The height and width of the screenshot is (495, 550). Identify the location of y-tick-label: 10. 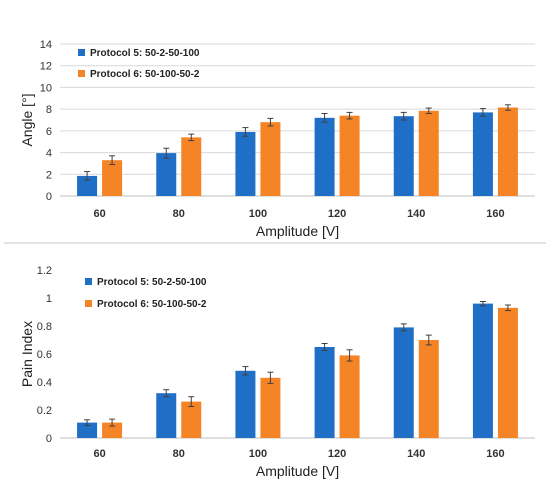
(46, 88).